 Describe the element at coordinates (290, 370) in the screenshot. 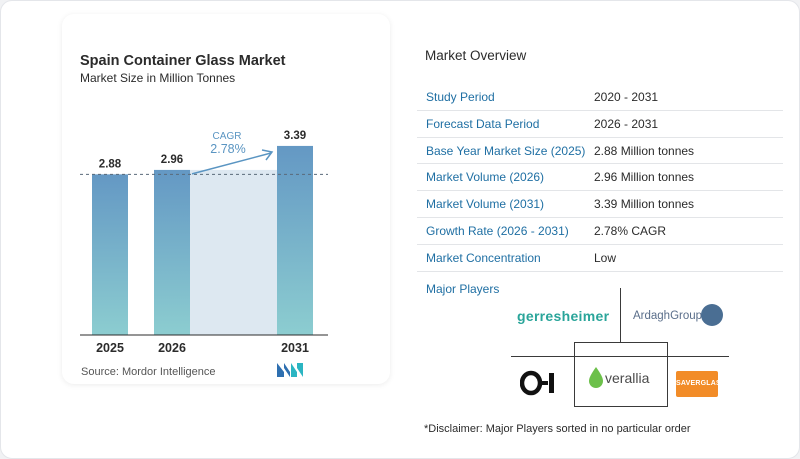

I see `mordor-logo-icon` at that location.